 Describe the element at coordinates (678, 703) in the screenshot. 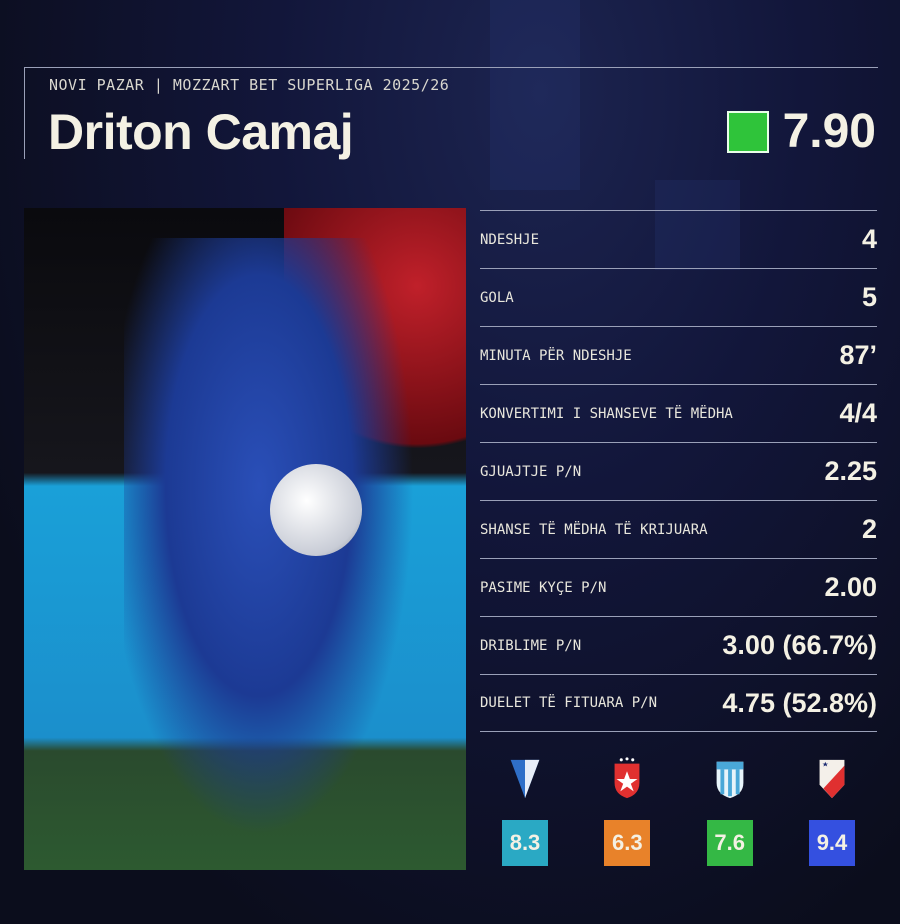

I see `stat-row: DUELET TË FITUARA P/N 4.75 (52.8%)` at that location.